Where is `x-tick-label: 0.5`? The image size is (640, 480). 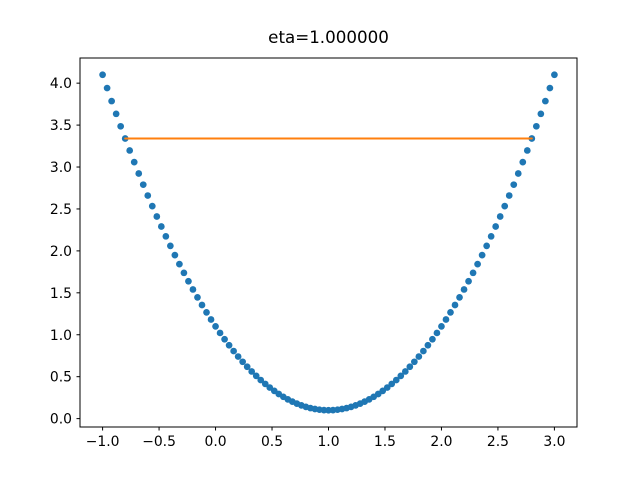
x-tick-label: 0.5 is located at coordinates (272, 442).